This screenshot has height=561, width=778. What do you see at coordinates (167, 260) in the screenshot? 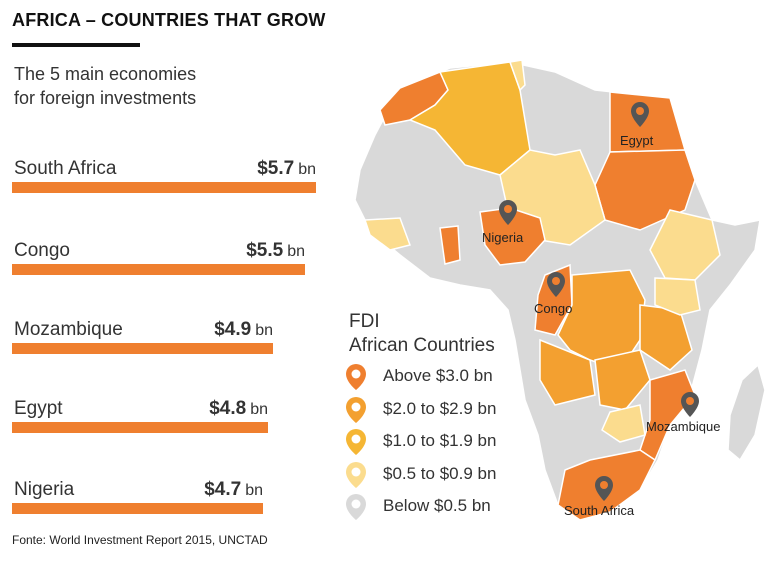
I see `bar-row: Congo $5.5 bn` at bounding box center [167, 260].